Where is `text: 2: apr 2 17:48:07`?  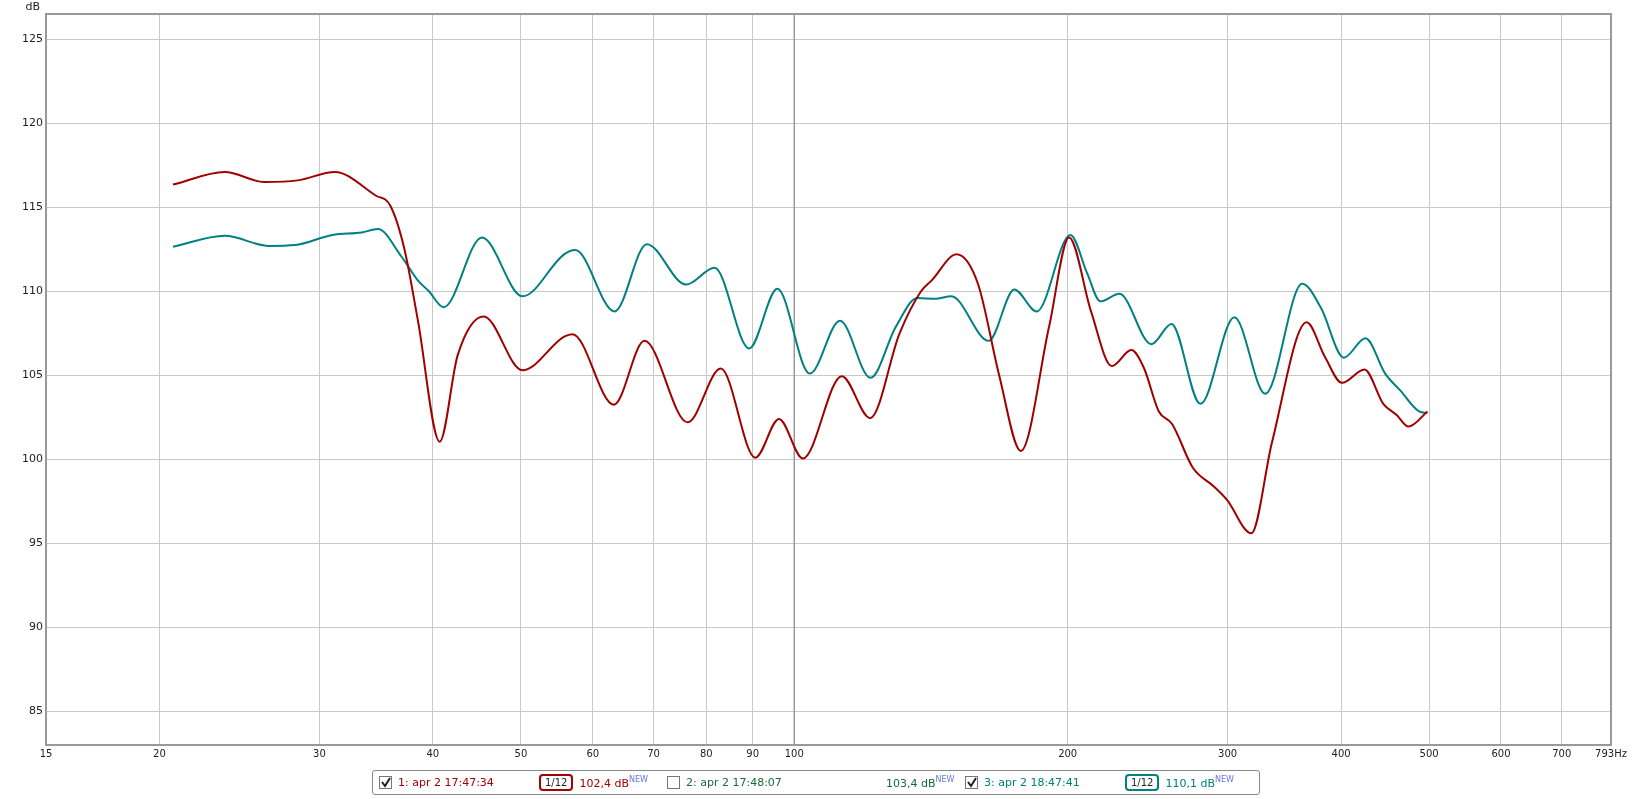 text: 2: apr 2 17:48:07 is located at coordinates (734, 782).